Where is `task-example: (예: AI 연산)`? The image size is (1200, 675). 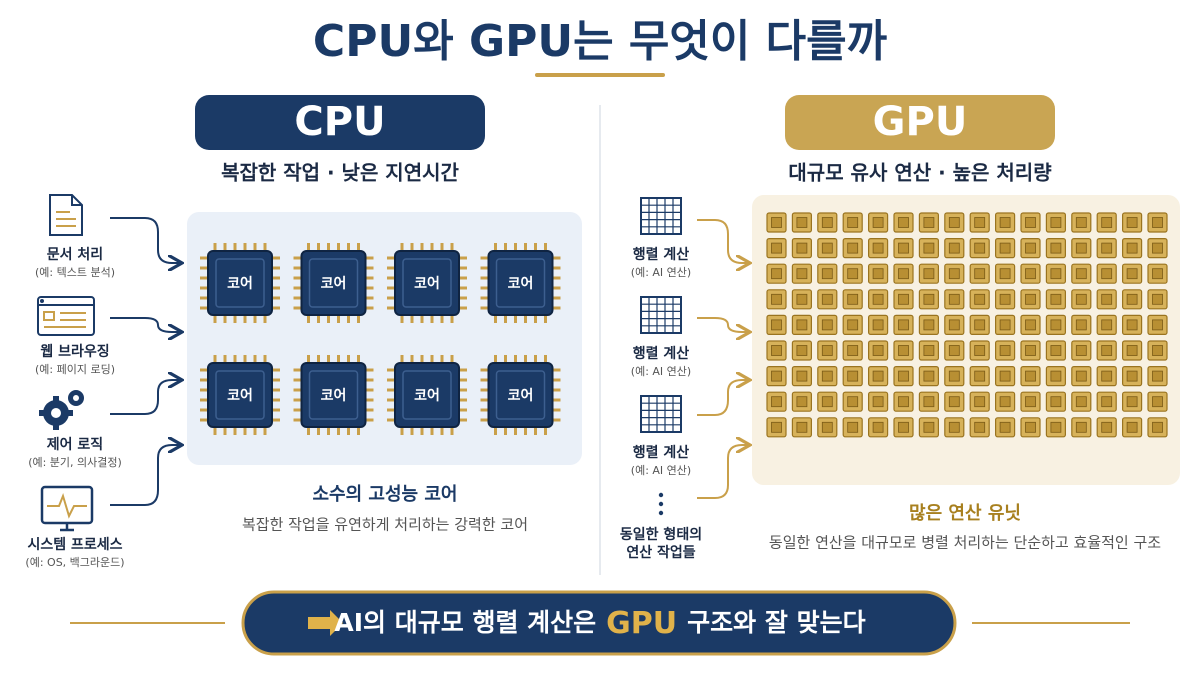 task-example: (예: AI 연산) is located at coordinates (661, 272).